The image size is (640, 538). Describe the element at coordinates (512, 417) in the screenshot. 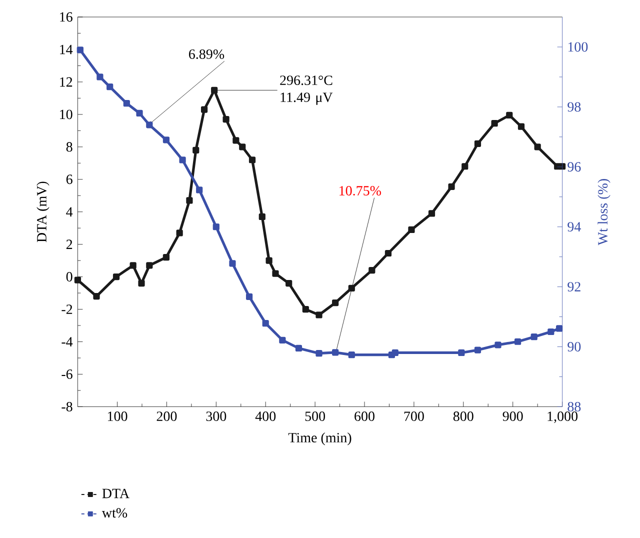

I see `x-tick-label: 900` at that location.